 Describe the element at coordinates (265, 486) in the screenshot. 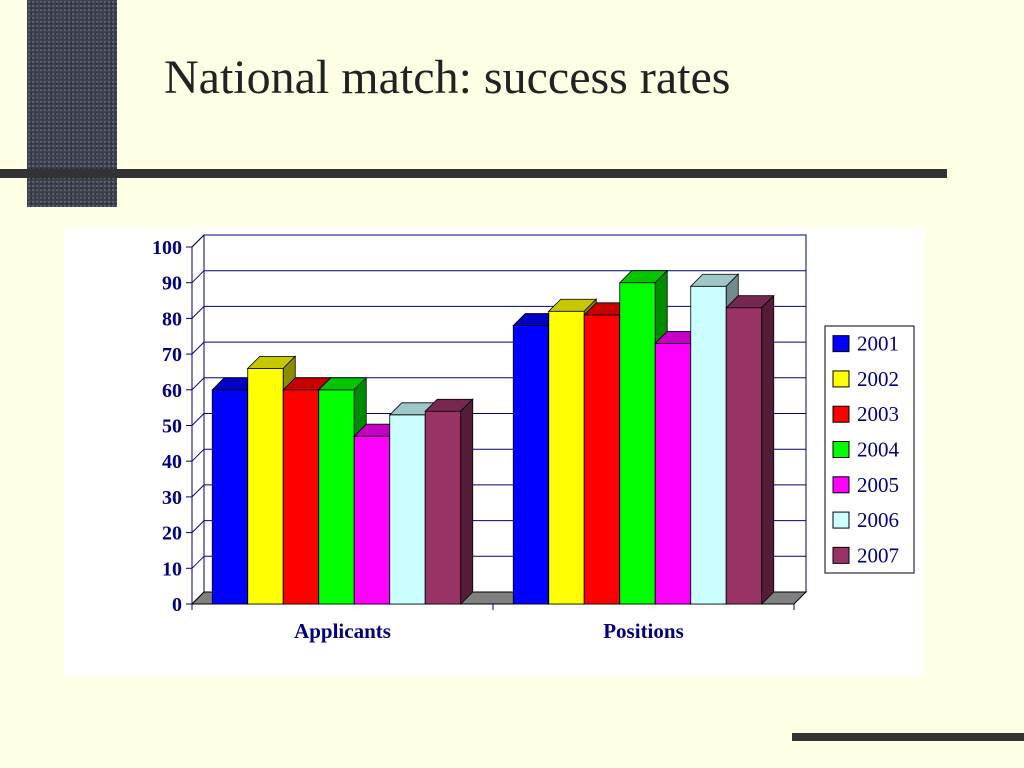

I see `bar-2002-applicants` at that location.